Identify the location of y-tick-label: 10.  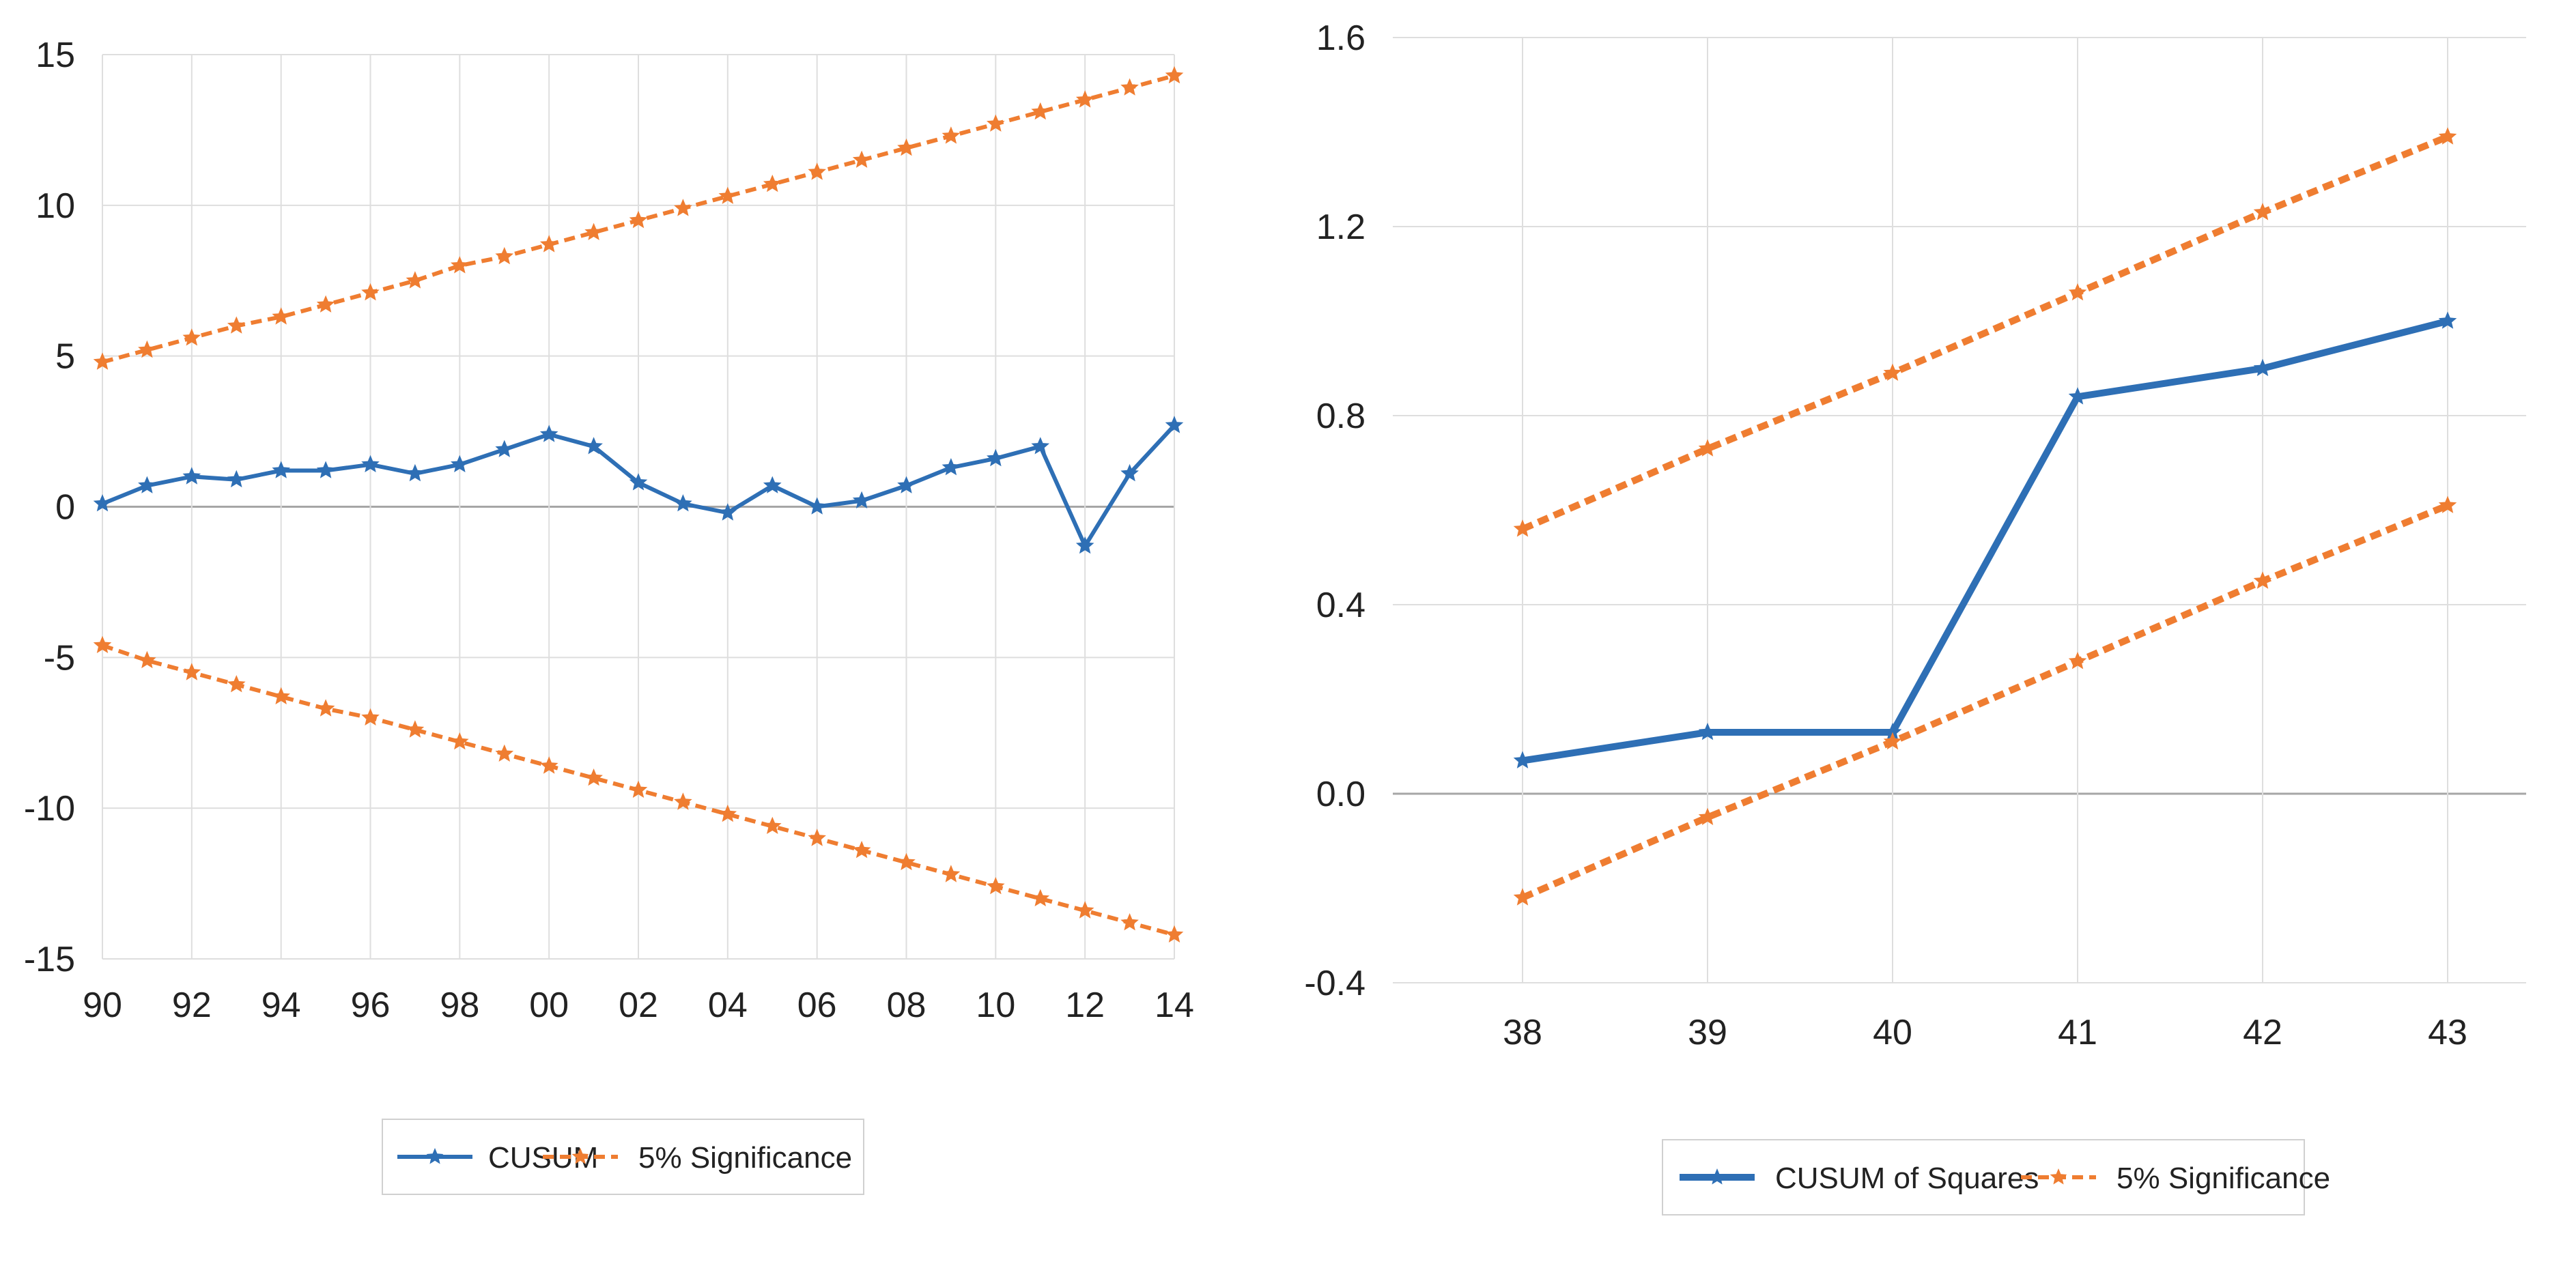
(56, 206).